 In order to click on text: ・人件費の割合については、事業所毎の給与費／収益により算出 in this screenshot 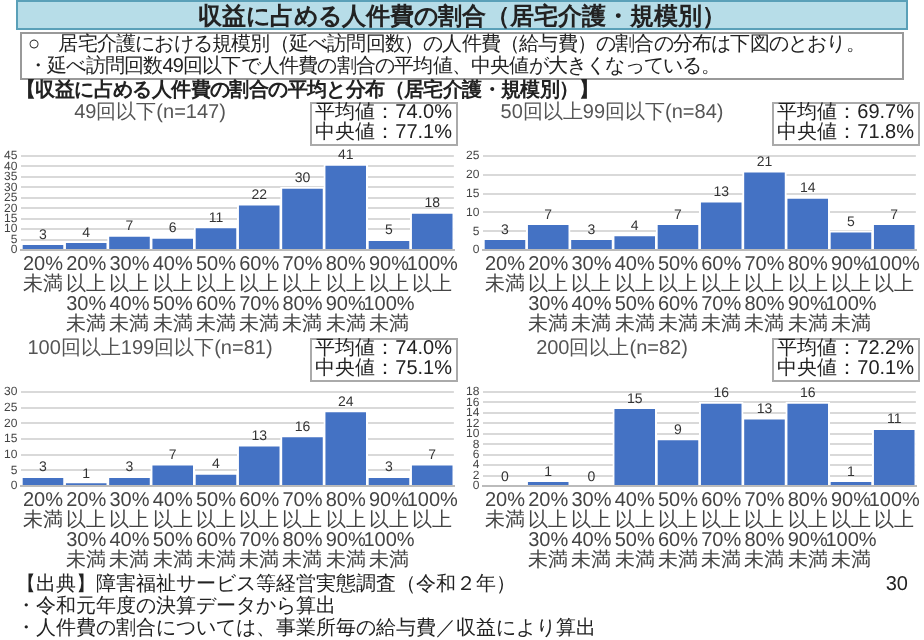, I will do `click(307, 629)`.